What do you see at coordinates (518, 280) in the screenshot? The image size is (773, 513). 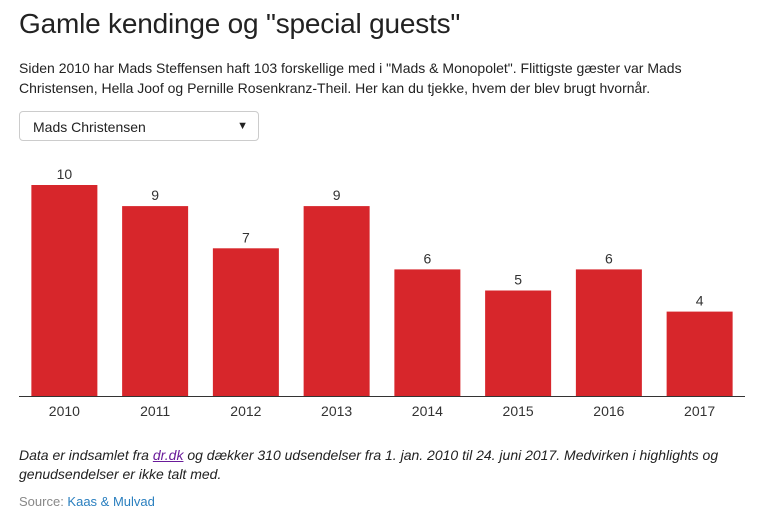 I see `data-label-2015: 5` at bounding box center [518, 280].